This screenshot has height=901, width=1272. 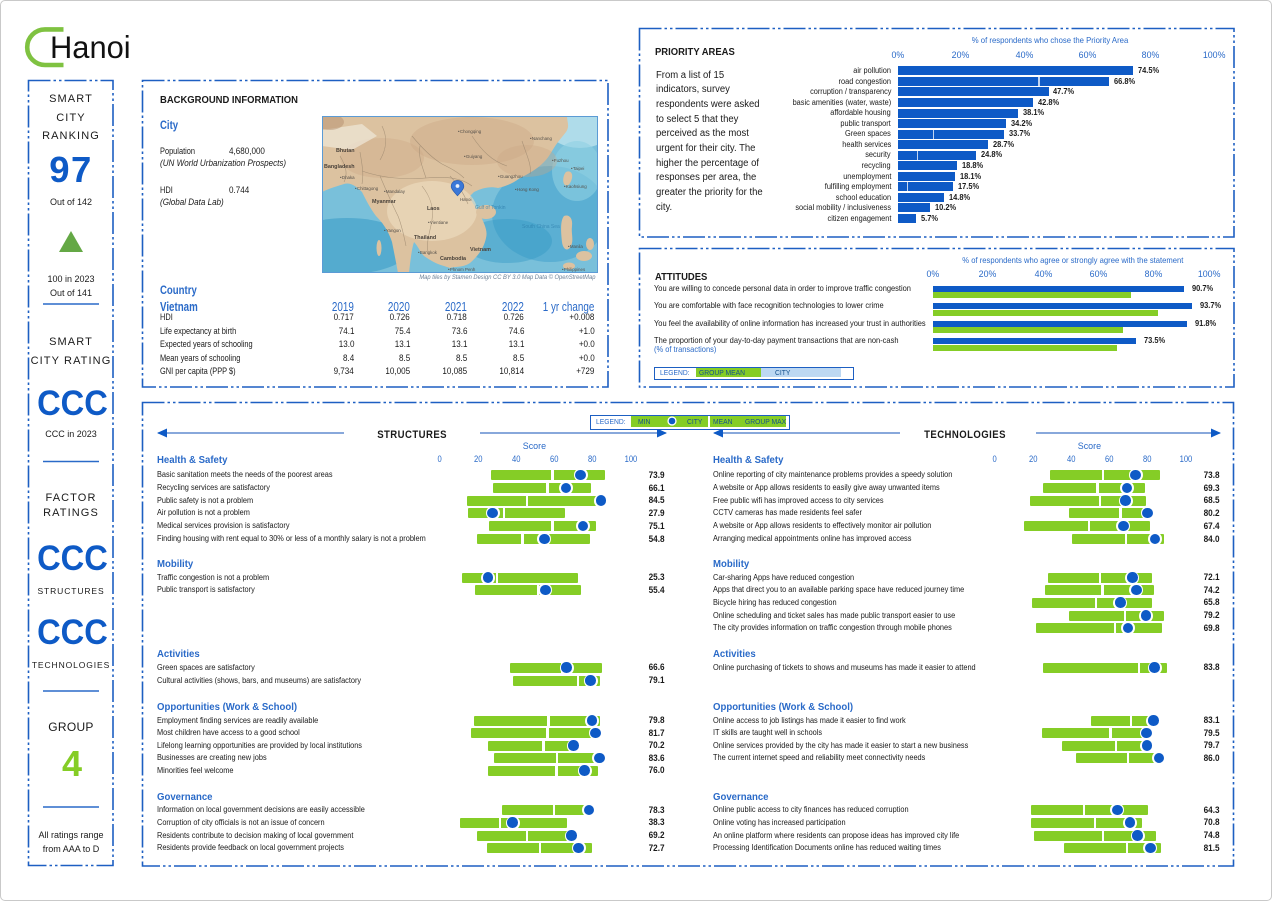 I want to click on svg-text: • Philippines, so click(x=574, y=269).